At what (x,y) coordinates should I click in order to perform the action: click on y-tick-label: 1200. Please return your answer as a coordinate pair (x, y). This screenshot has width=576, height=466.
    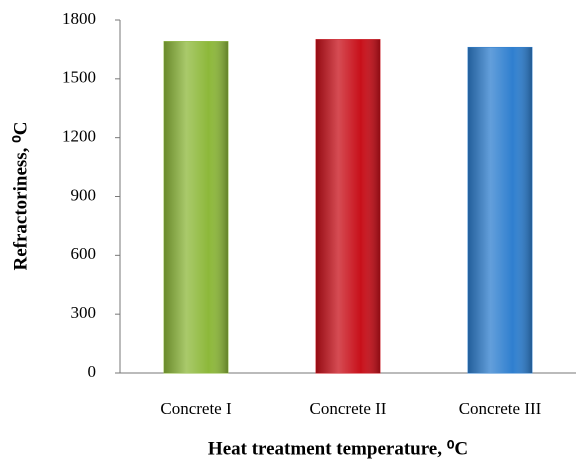
    Looking at the image, I should click on (79, 136).